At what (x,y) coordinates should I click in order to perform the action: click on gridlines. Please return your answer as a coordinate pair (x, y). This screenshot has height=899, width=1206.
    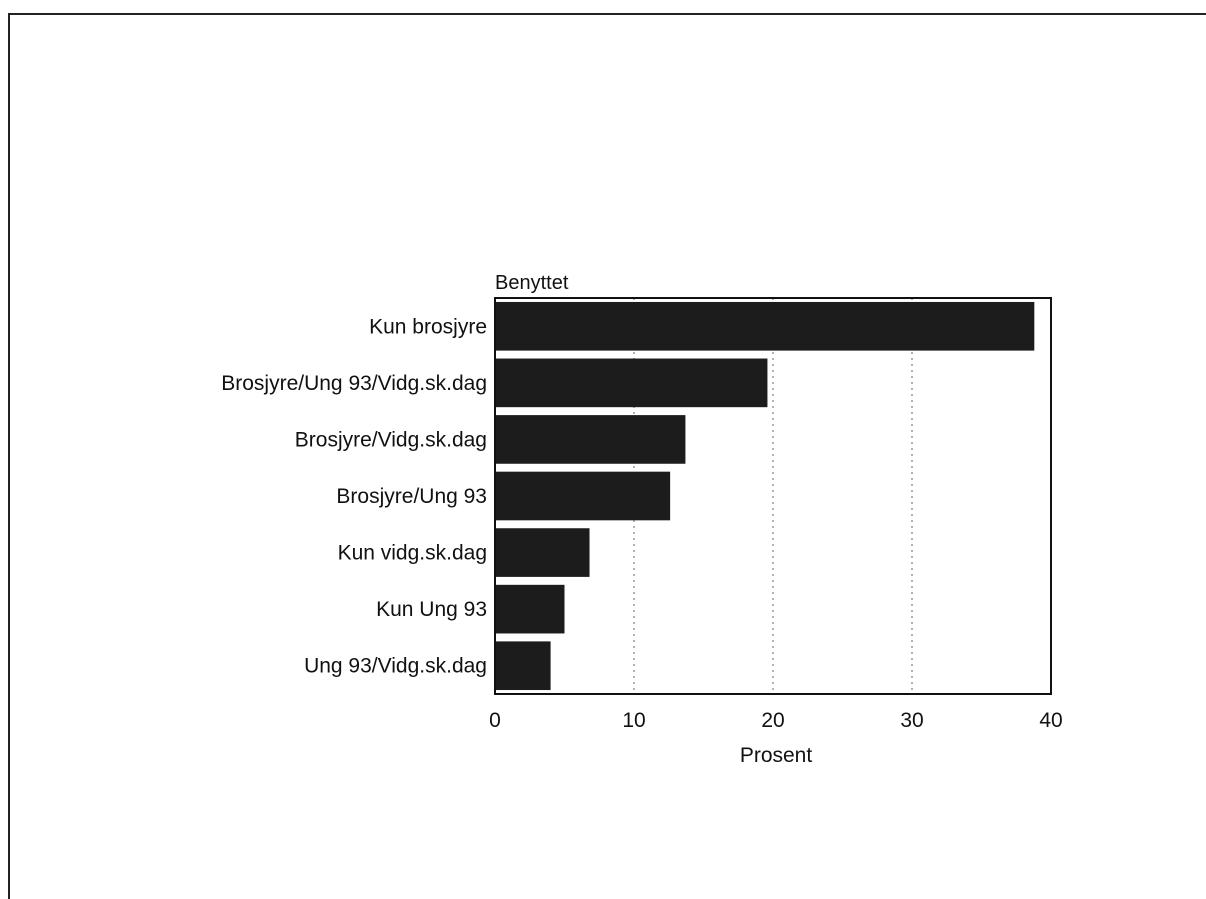
    Looking at the image, I should click on (773, 496).